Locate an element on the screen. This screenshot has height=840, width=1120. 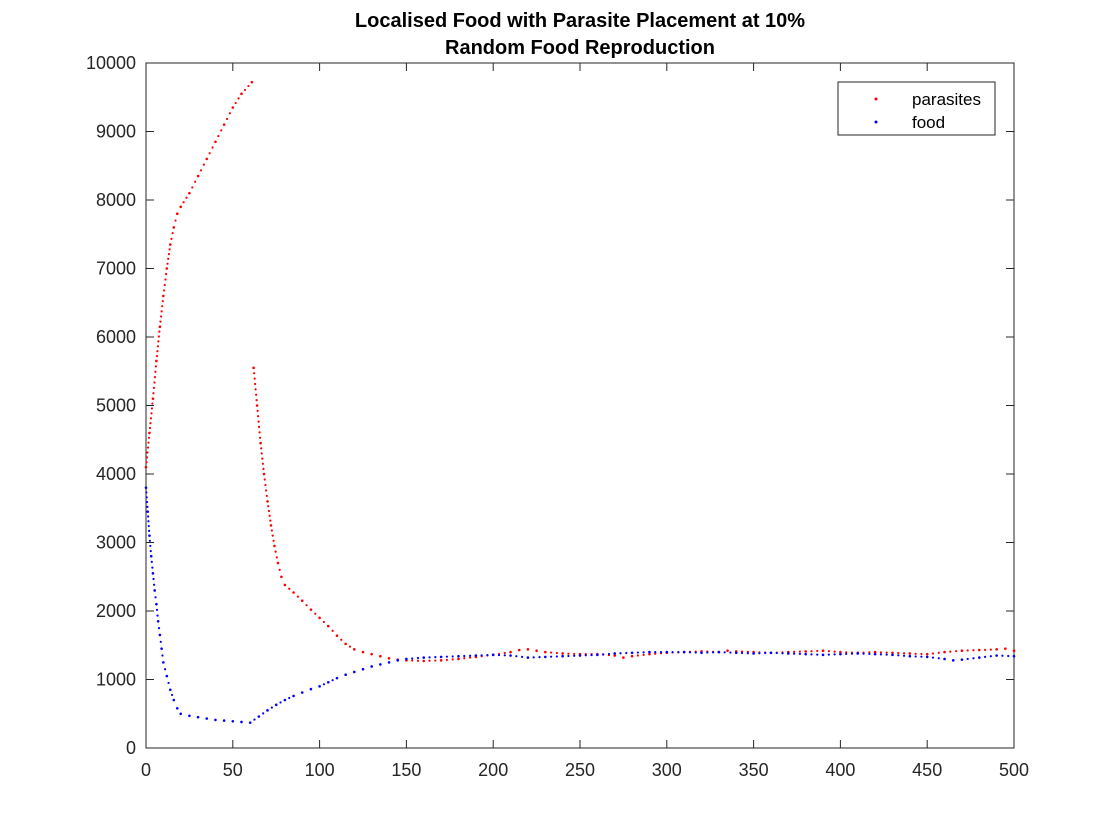
x-tick-label: 350 is located at coordinates (754, 770).